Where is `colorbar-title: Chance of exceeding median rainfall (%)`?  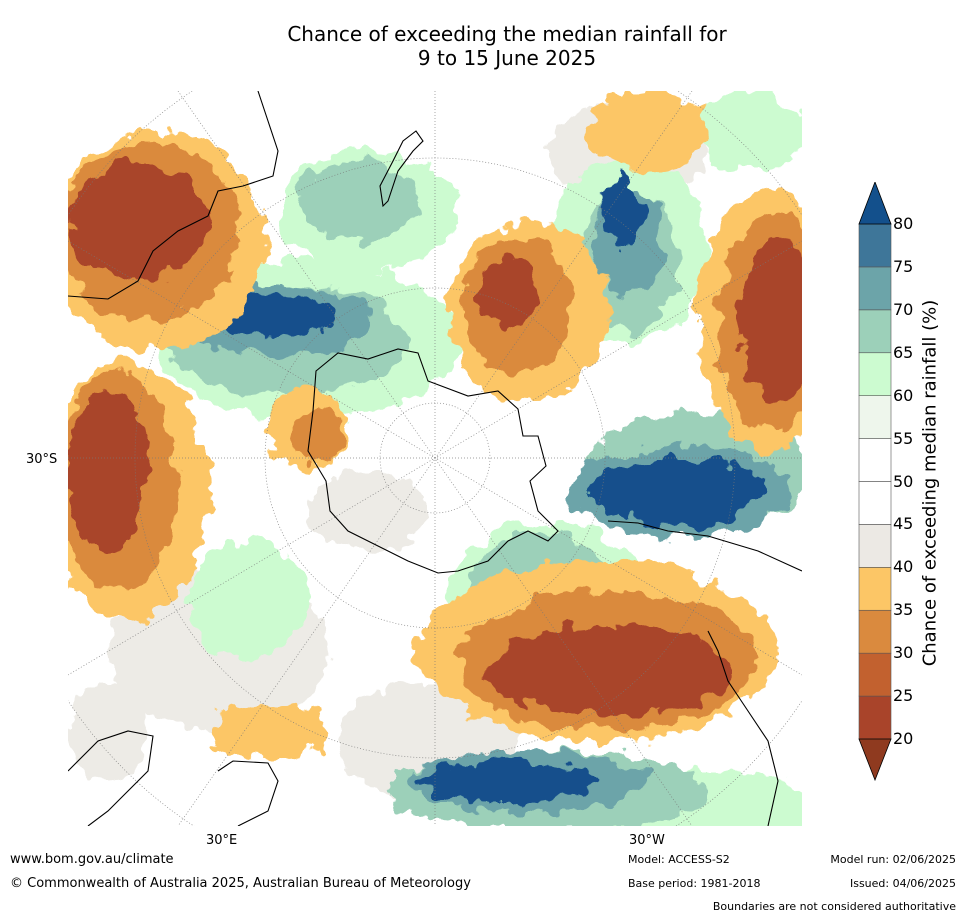
colorbar-title: Chance of exceeding median rainfall (%) is located at coordinates (930, 483).